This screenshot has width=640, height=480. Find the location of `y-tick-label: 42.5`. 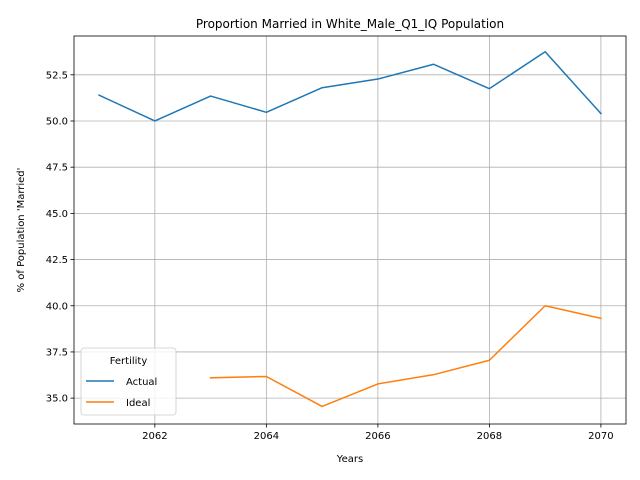

y-tick-label: 42.5 is located at coordinates (57, 260).